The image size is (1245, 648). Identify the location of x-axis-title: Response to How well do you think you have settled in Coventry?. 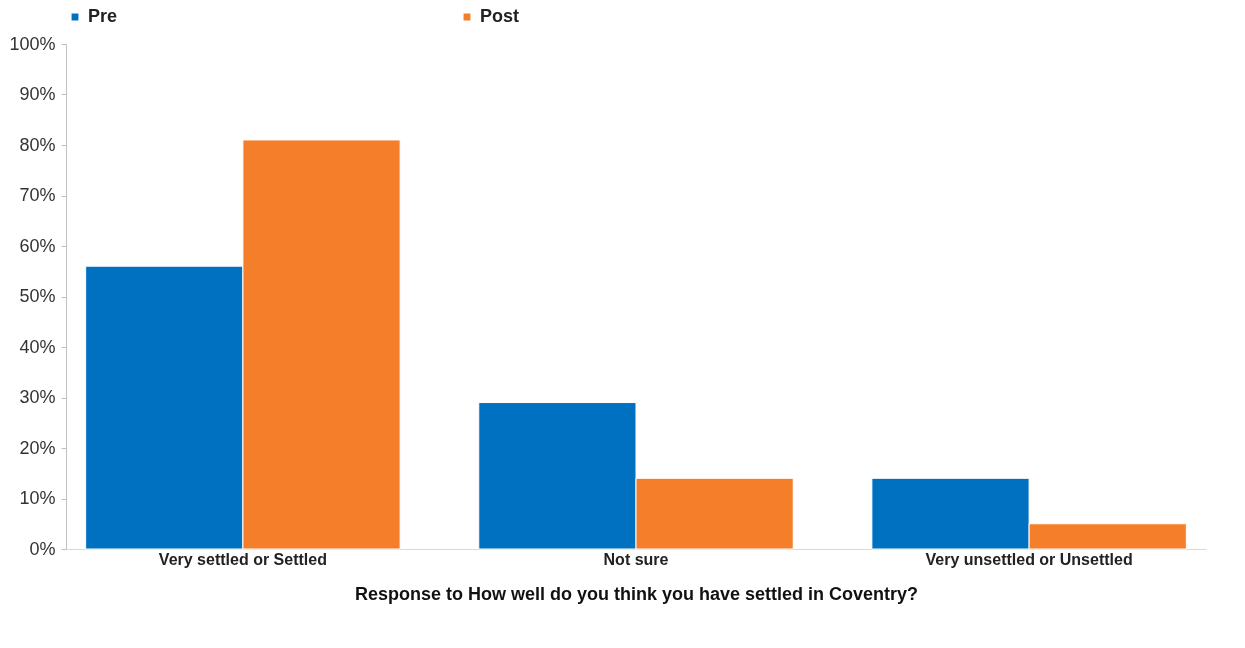
(636, 593).